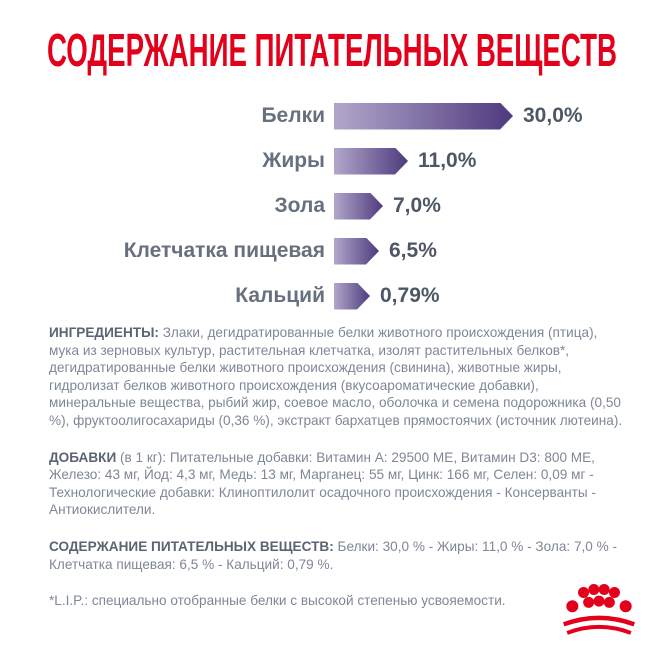 This screenshot has width=667, height=667. I want to click on bar-category-label: Белки, so click(293, 115).